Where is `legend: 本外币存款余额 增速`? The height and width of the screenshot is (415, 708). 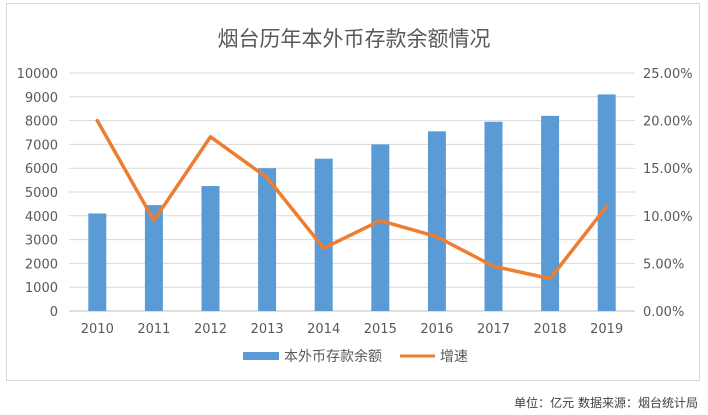
legend: 本外币存款余额 增速 is located at coordinates (355, 356).